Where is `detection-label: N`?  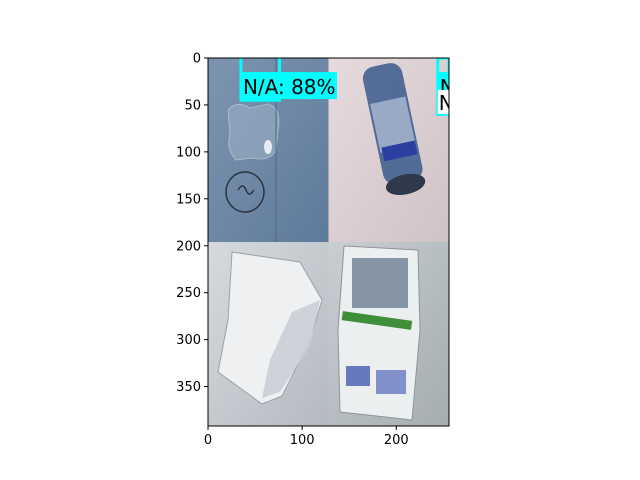
detection-label: N is located at coordinates (447, 87).